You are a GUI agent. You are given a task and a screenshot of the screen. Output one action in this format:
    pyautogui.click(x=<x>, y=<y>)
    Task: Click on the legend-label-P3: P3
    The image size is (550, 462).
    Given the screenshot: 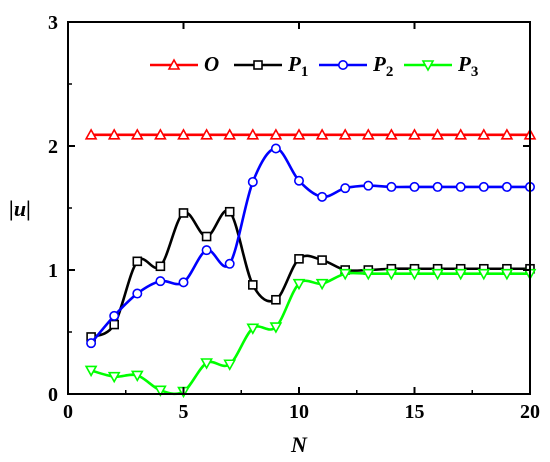 What is the action you would take?
    pyautogui.click(x=467, y=66)
    